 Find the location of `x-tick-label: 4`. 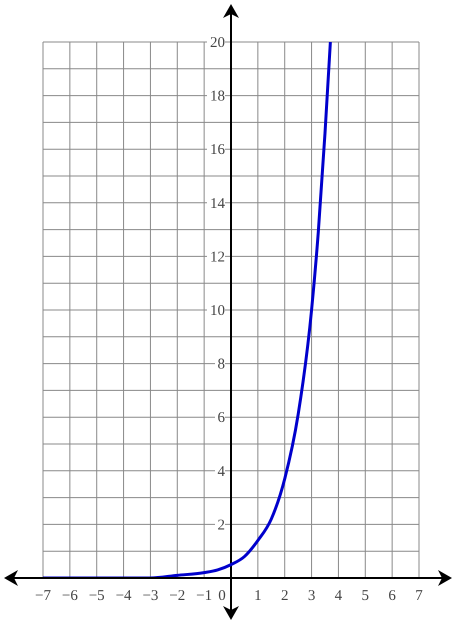

x-tick-label: 4 is located at coordinates (338, 596).